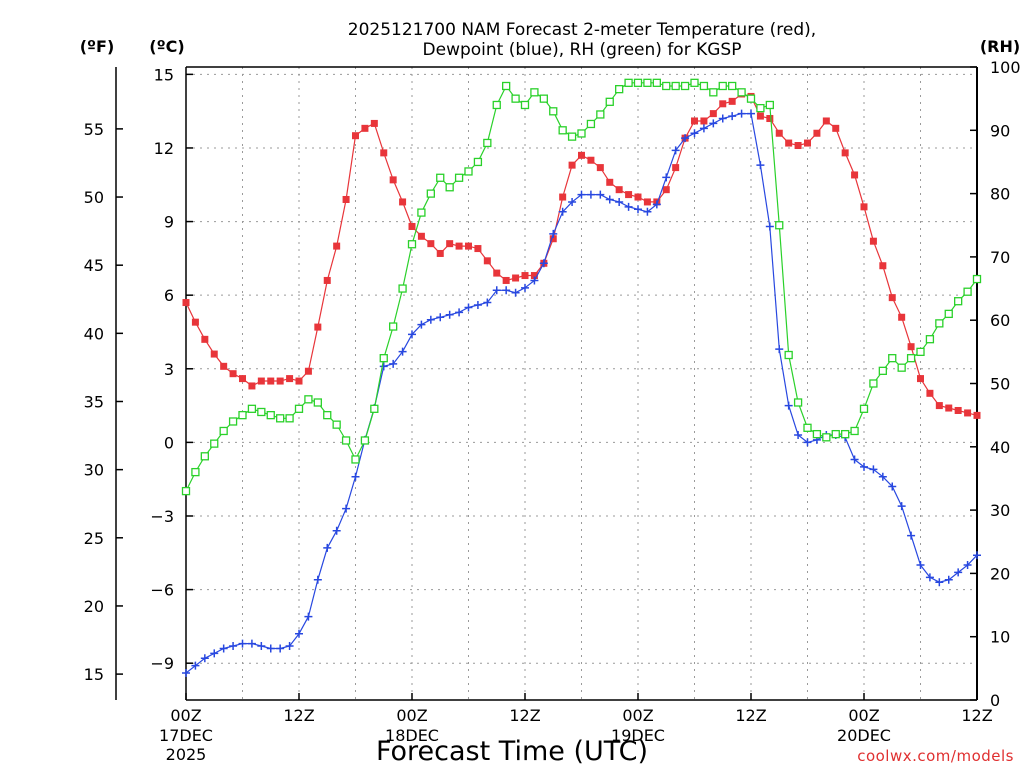  What do you see at coordinates (162, 590) in the screenshot?
I see `celsius-tick-label: −6` at bounding box center [162, 590].